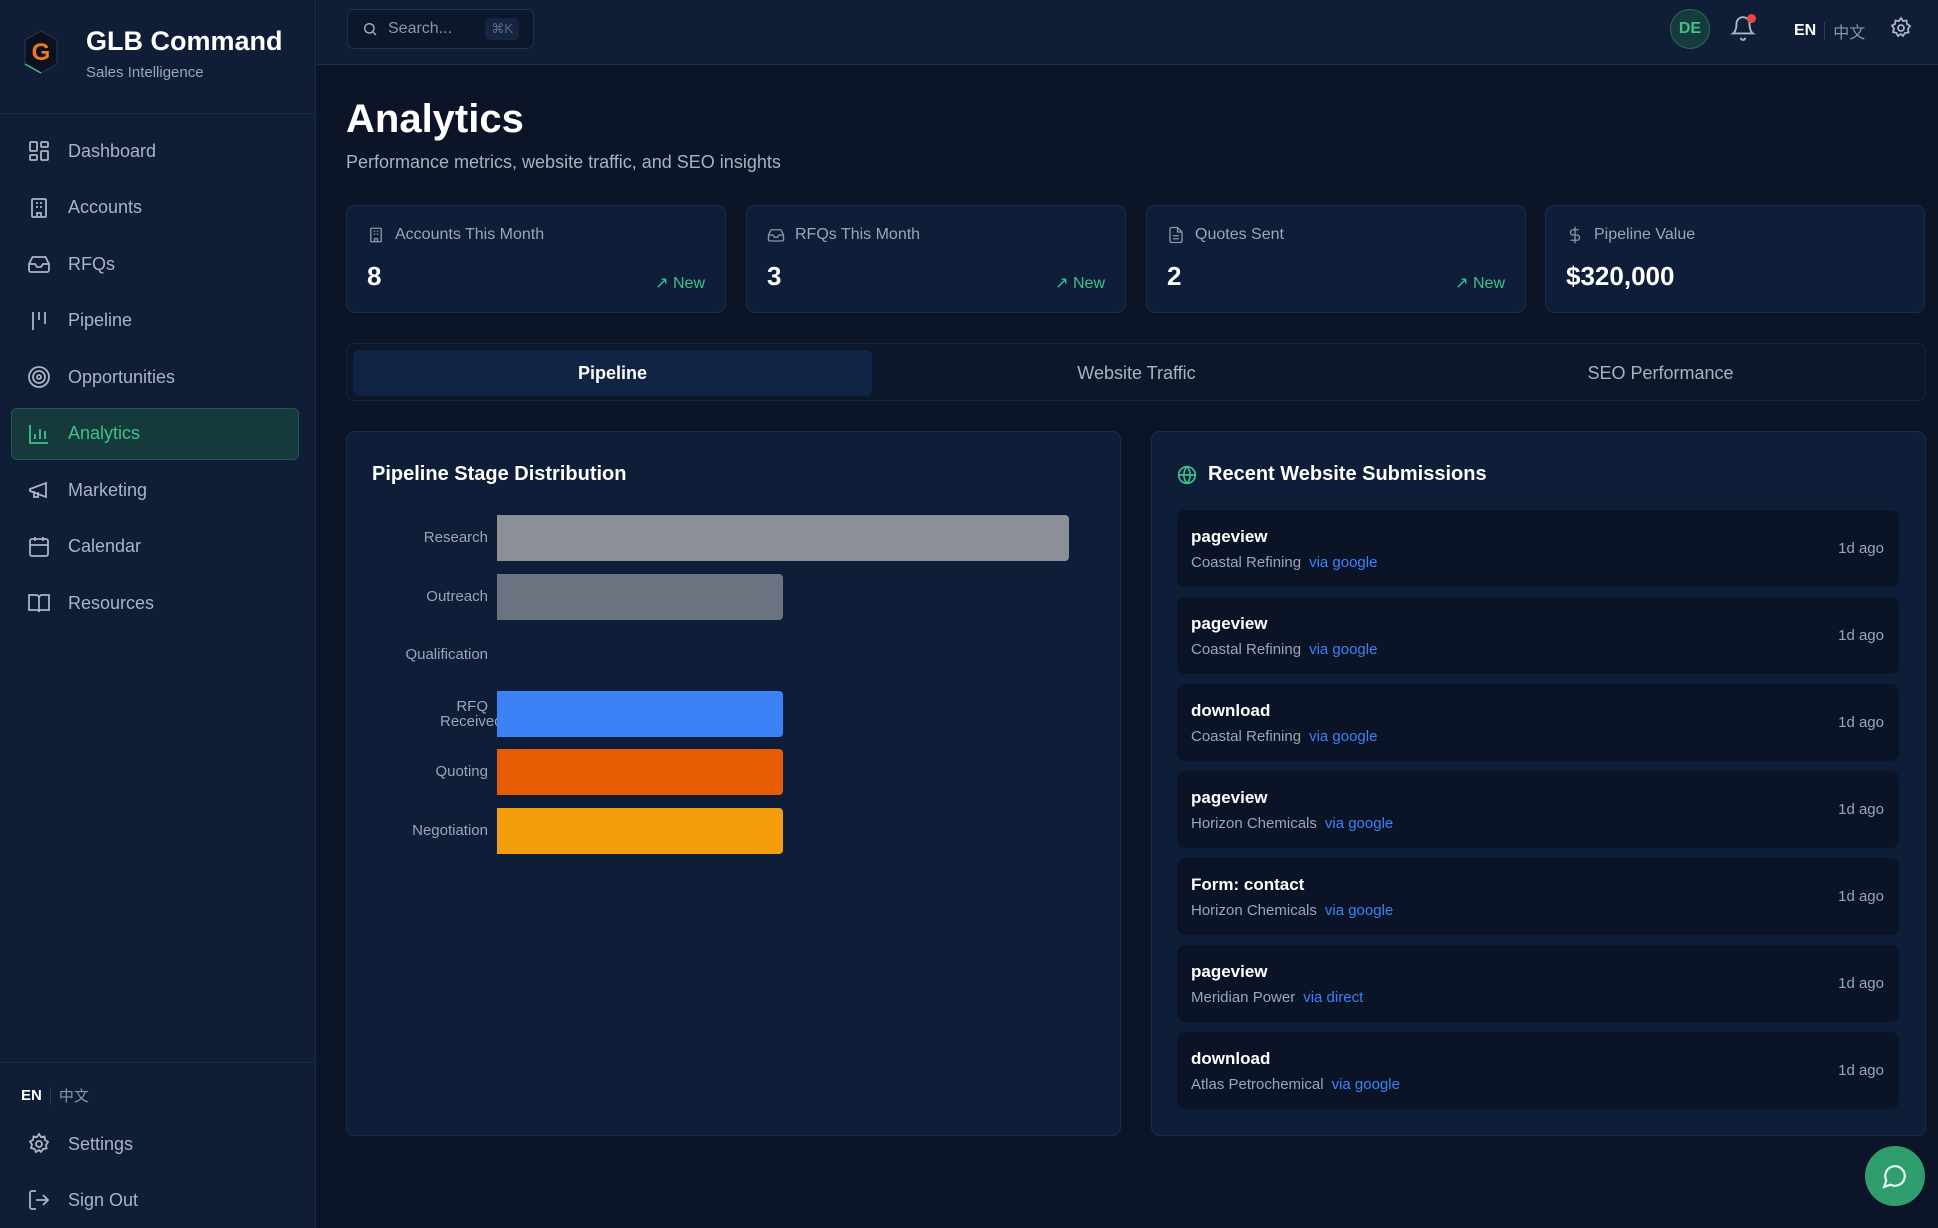  What do you see at coordinates (612, 373) in the screenshot?
I see `tab-pipeline: Pipeline` at bounding box center [612, 373].